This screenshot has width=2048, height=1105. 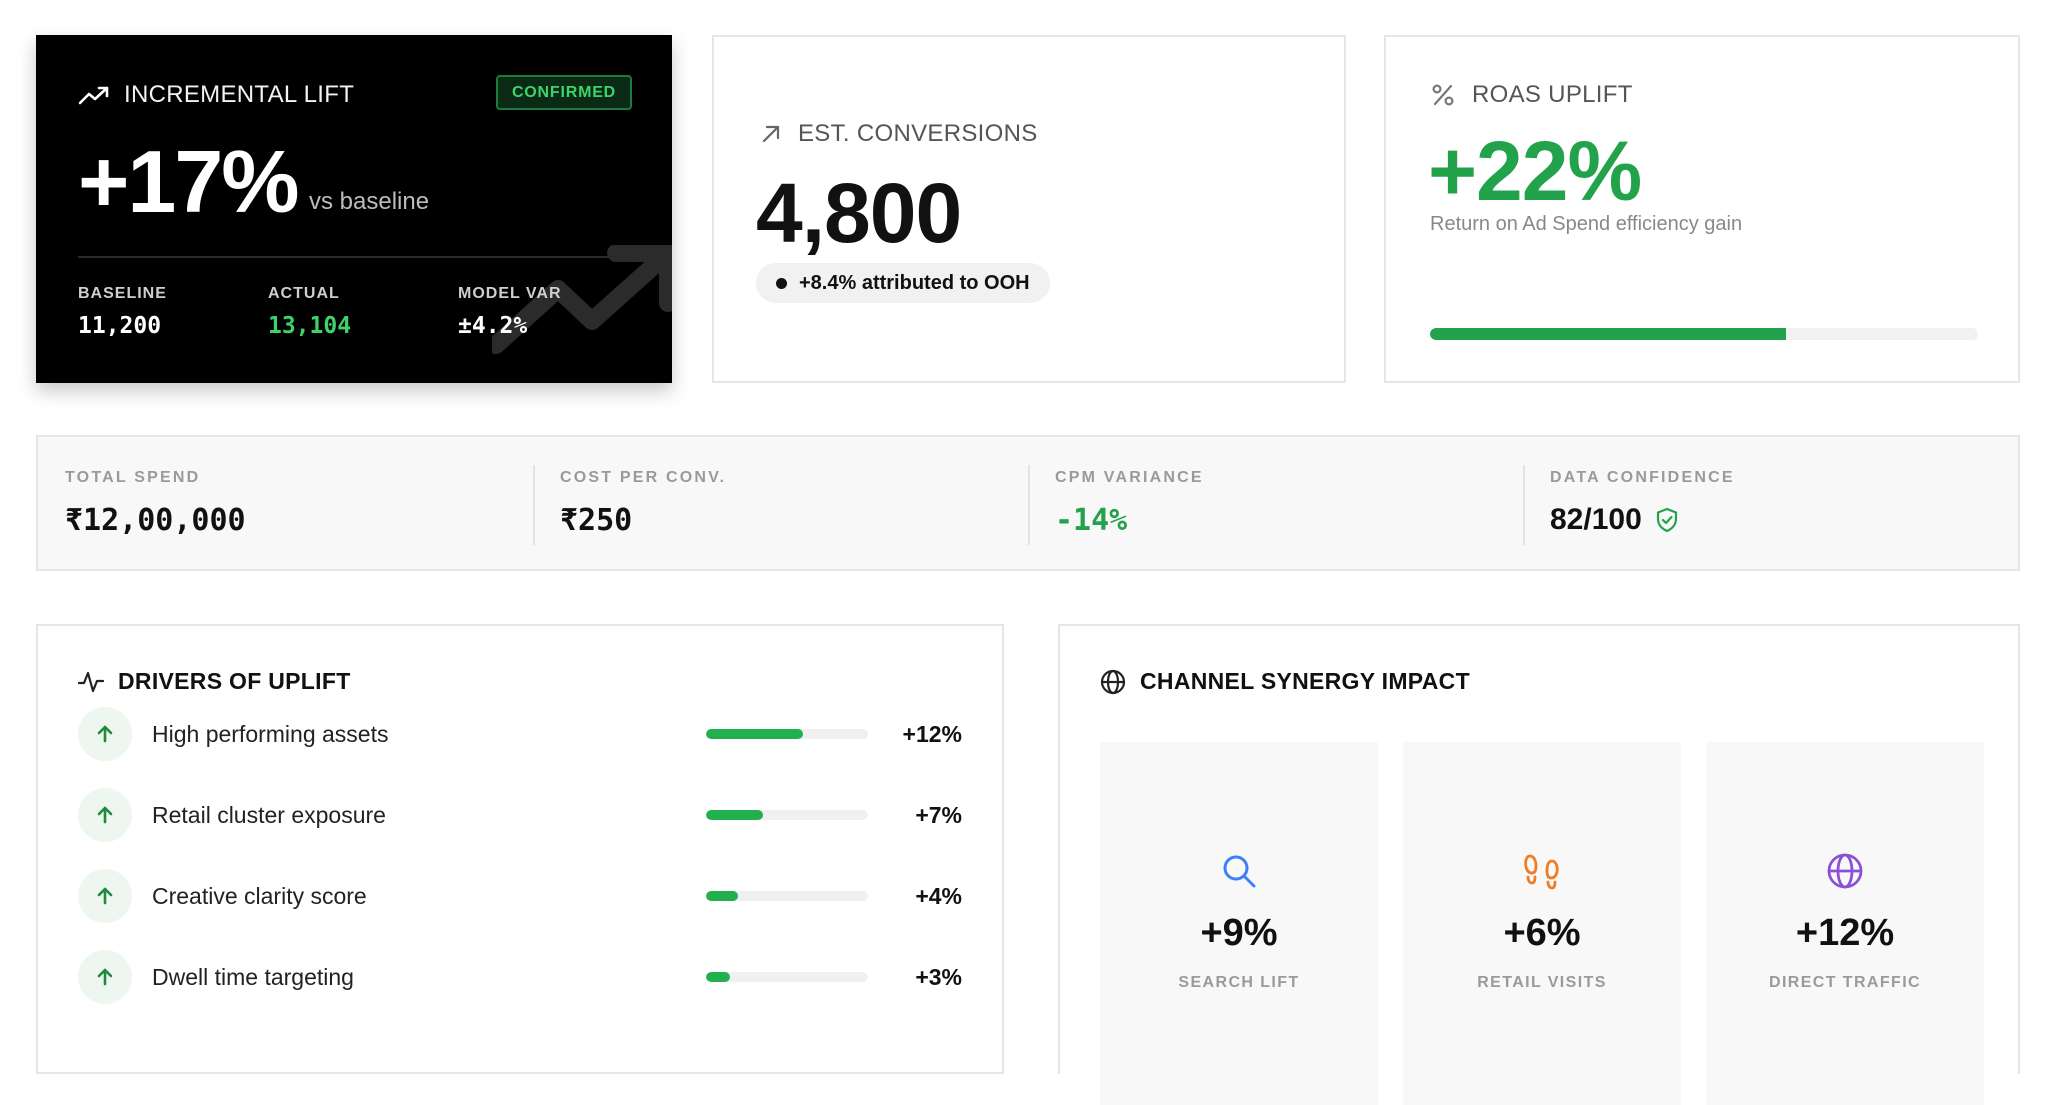 I want to click on metric-data-confidence: DATA CONFIDENCE 82/100, so click(x=1770, y=503).